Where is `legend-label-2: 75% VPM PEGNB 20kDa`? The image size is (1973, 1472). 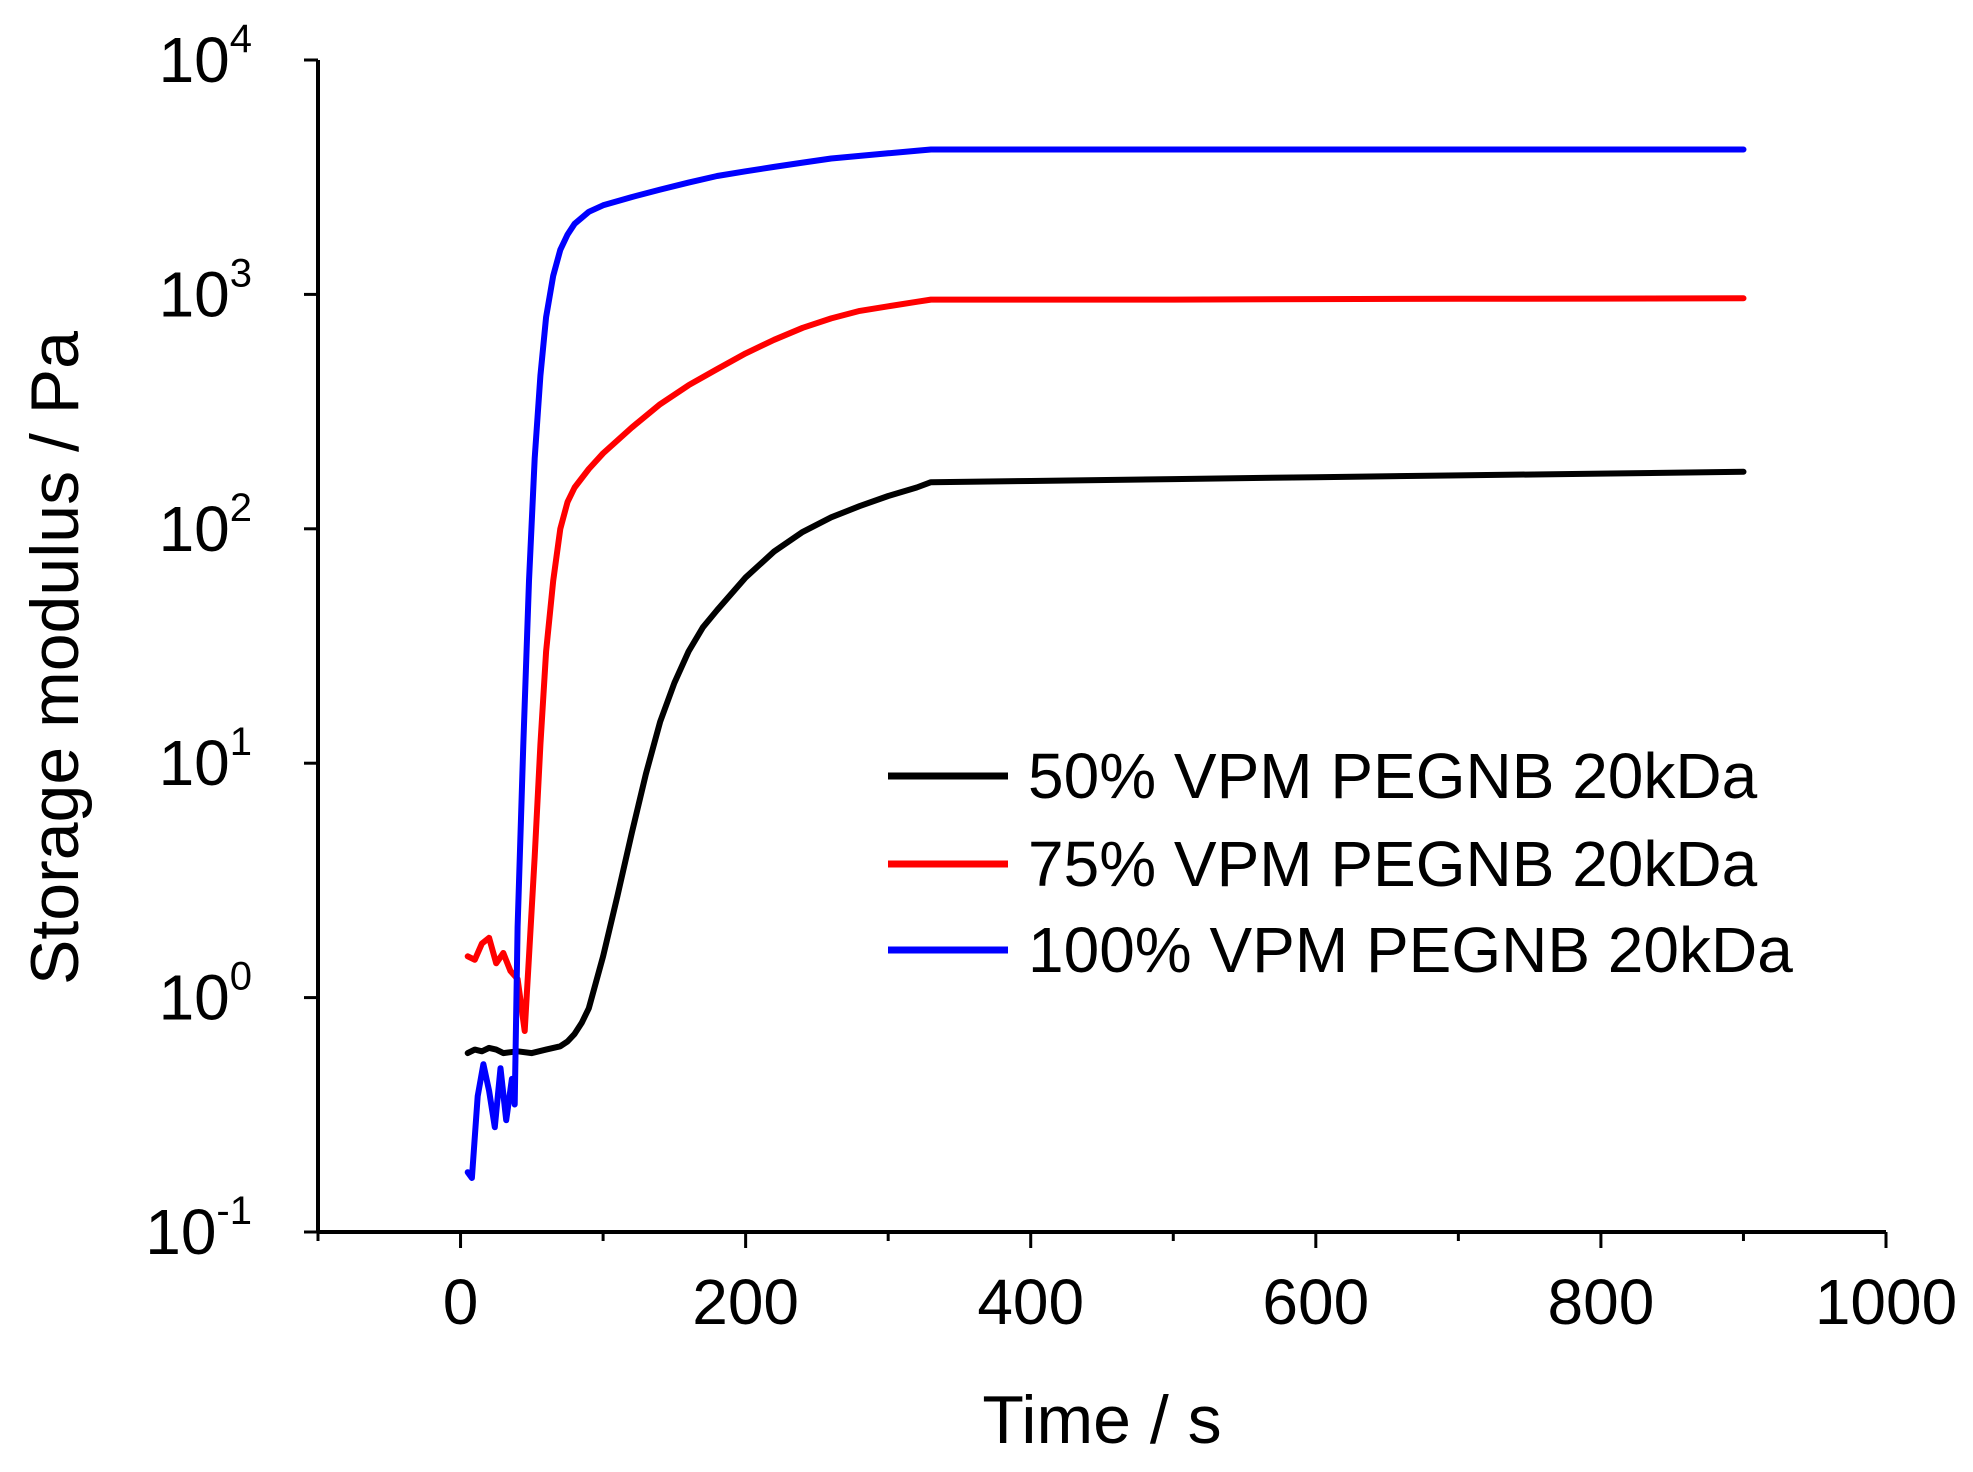
legend-label-2: 75% VPM PEGNB 20kDa is located at coordinates (1393, 864).